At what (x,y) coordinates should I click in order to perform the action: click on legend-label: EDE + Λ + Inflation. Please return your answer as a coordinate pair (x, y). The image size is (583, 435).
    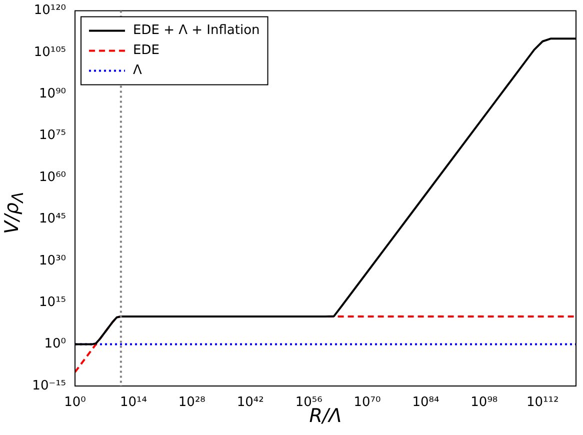
    Looking at the image, I should click on (196, 30).